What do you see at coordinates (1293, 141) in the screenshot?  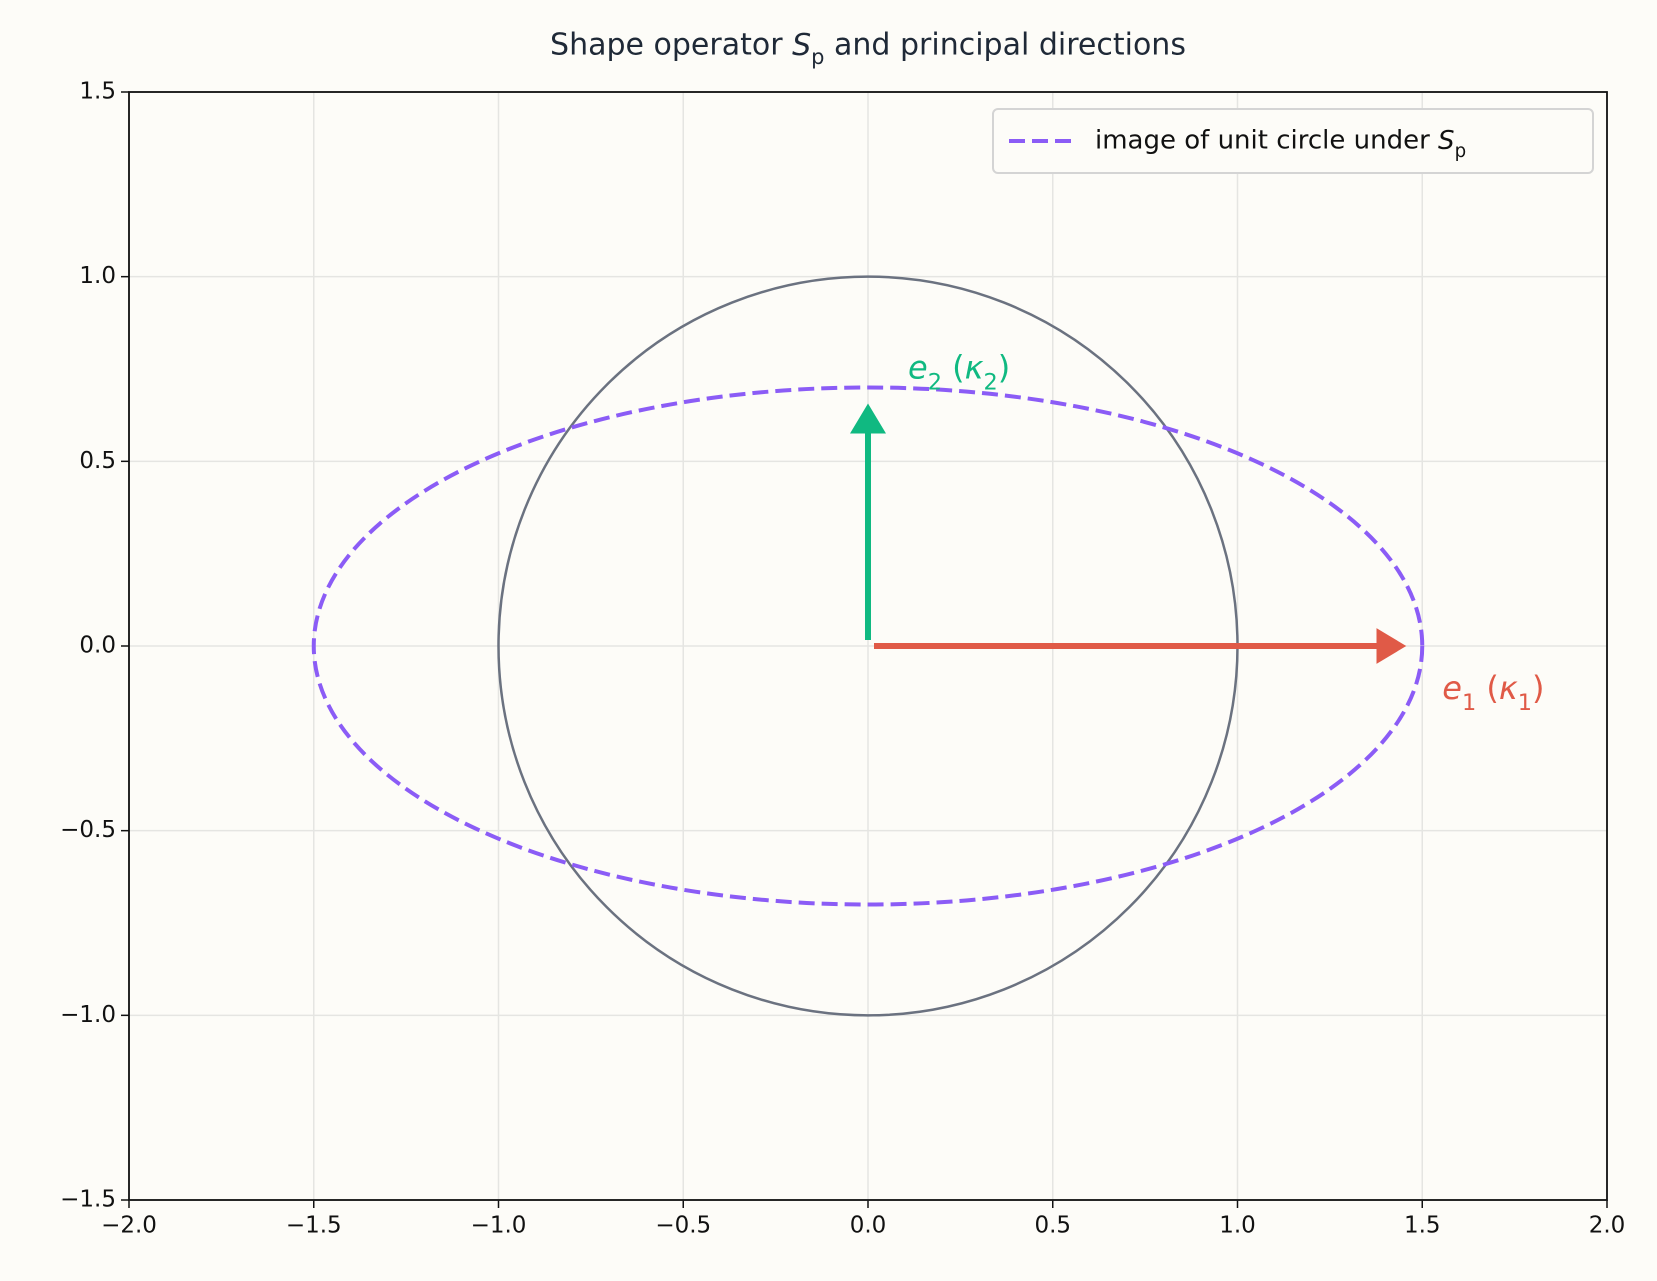 I see `legend-box` at bounding box center [1293, 141].